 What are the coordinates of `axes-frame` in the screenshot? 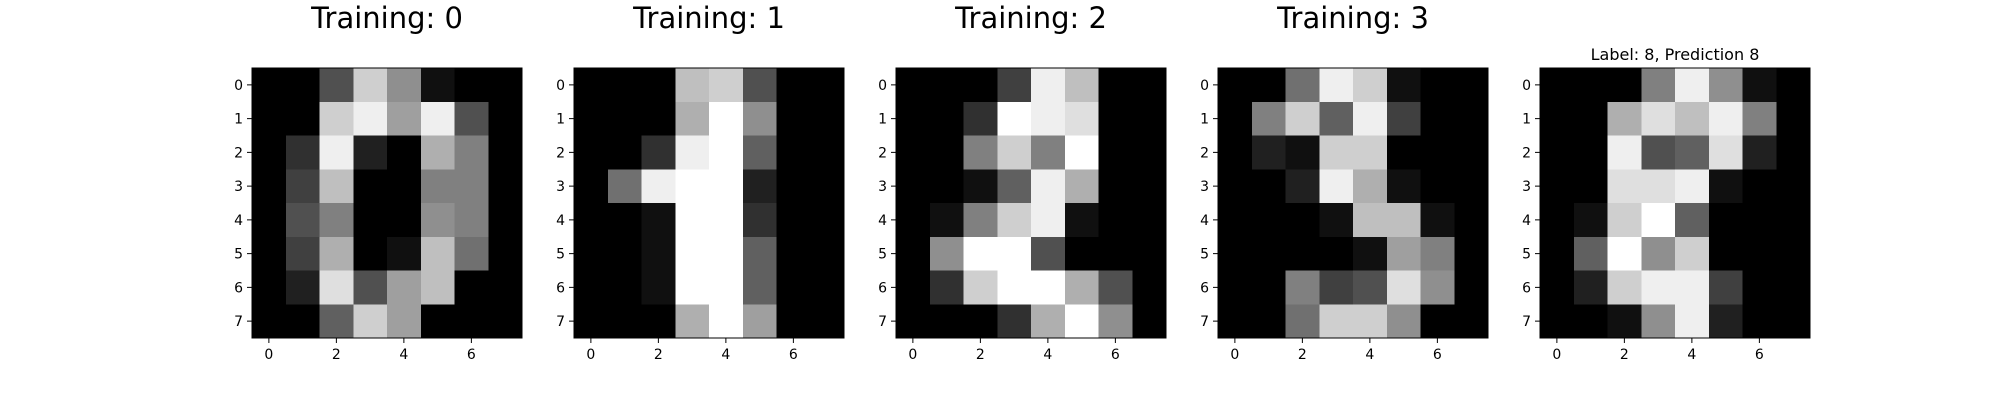 It's located at (387, 203).